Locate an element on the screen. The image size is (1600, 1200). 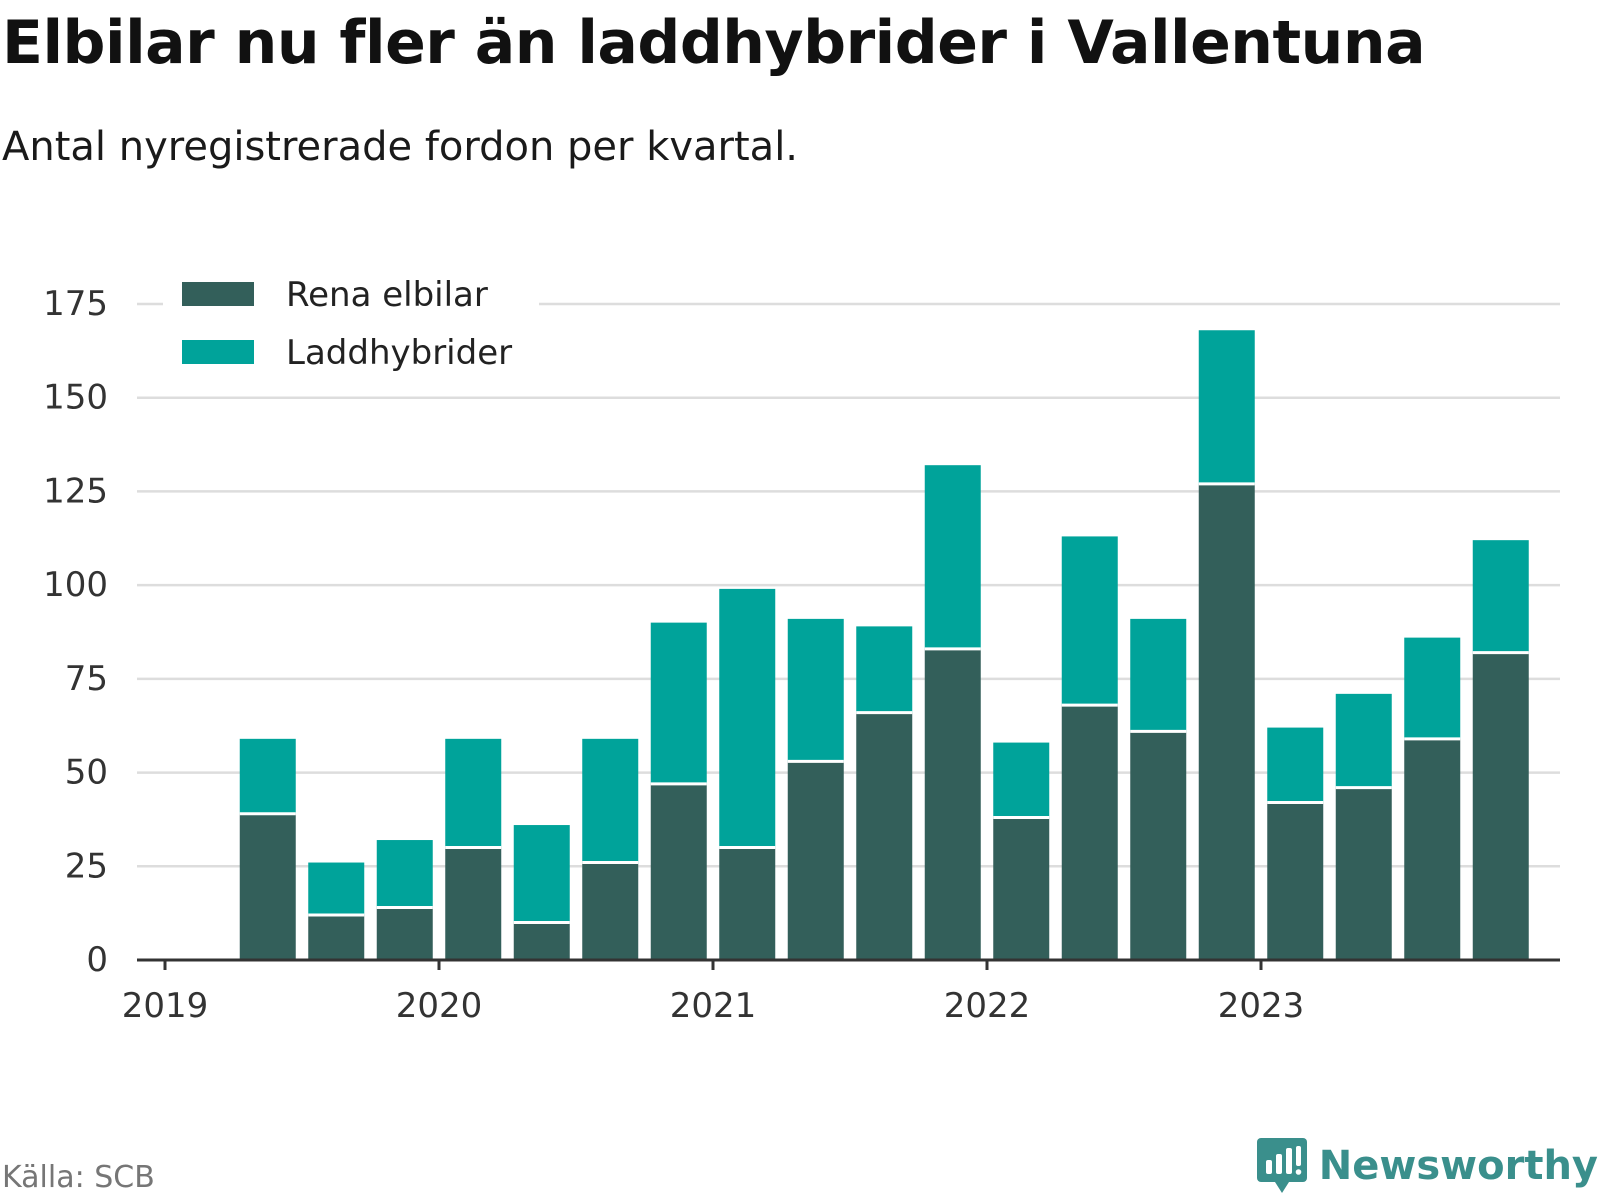
x-tick-label: 2021 is located at coordinates (713, 1006).